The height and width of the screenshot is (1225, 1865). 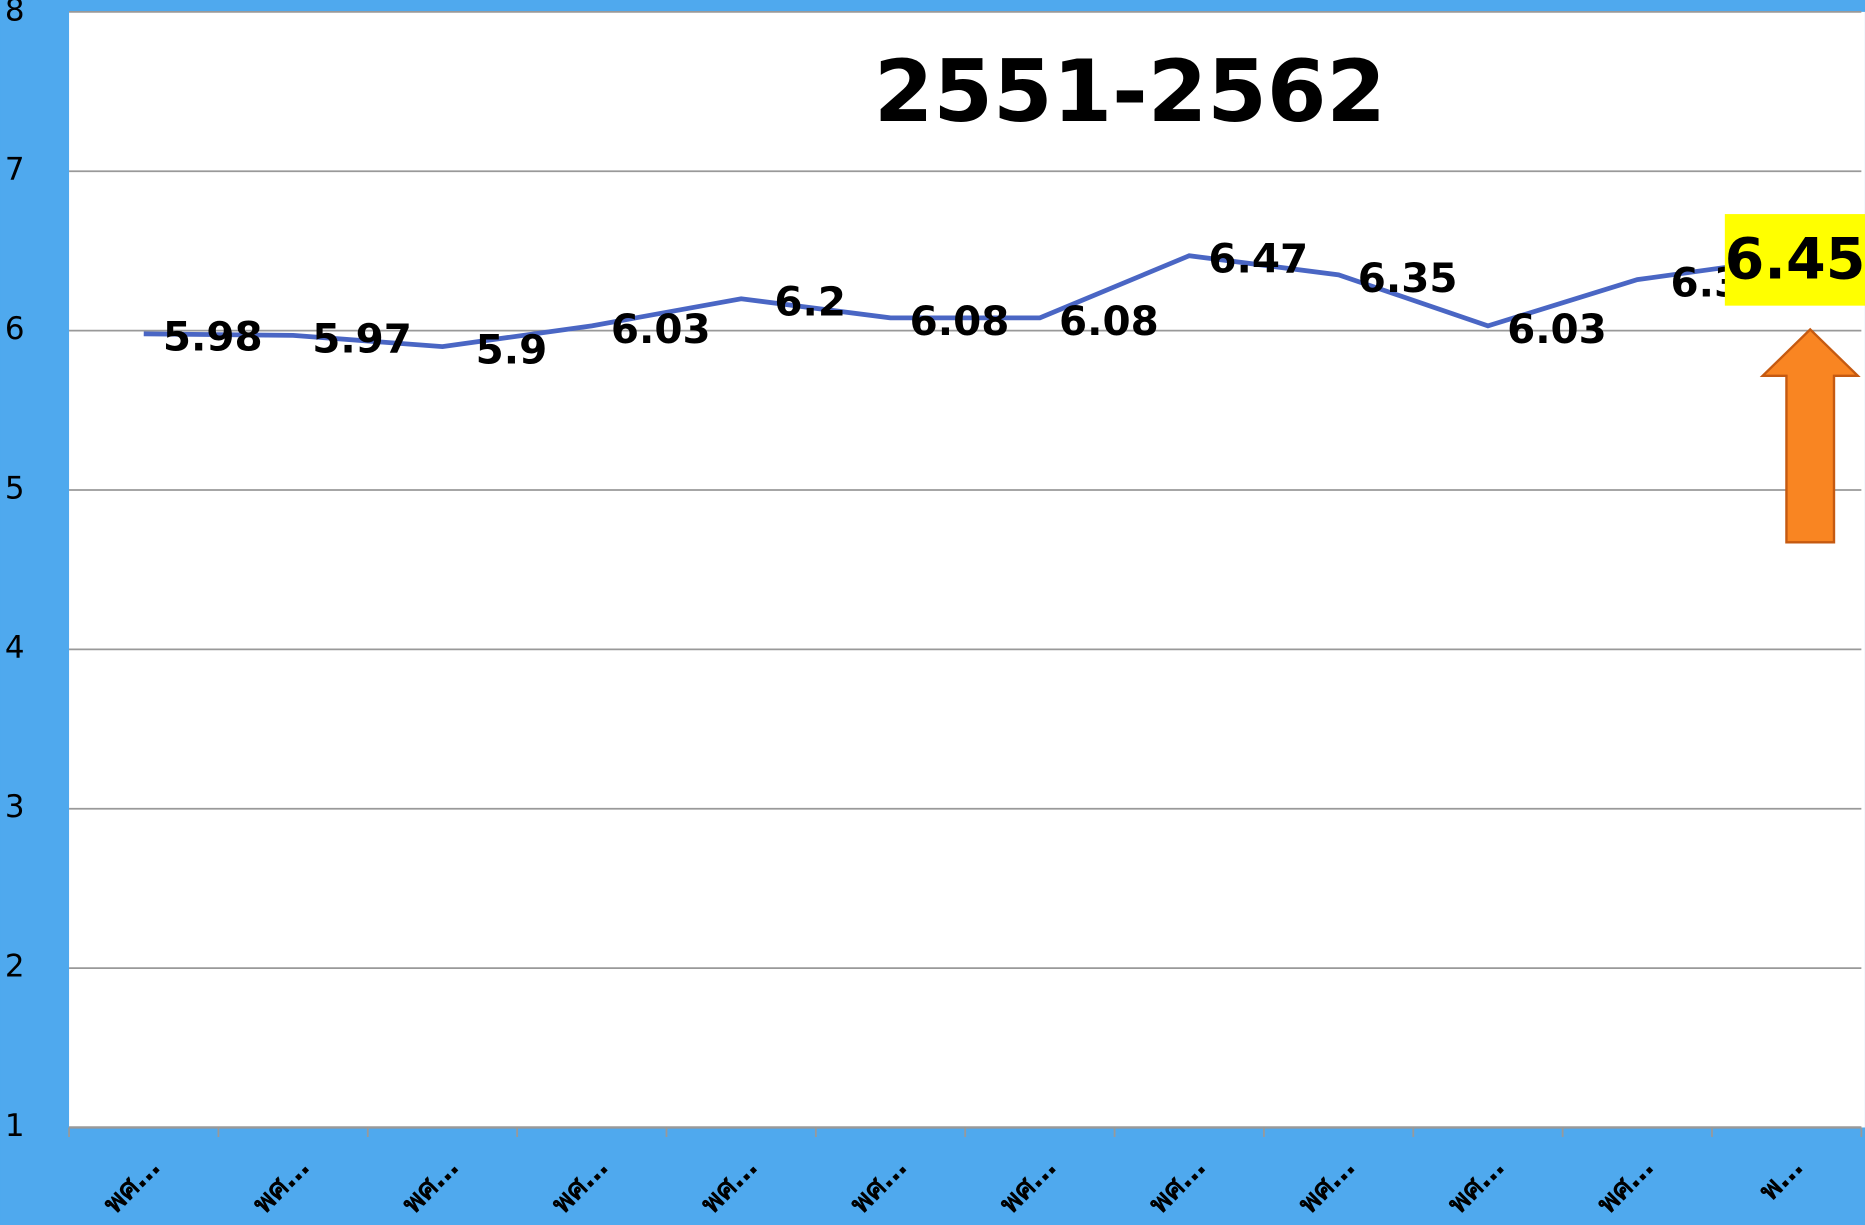 I want to click on chart-title: 2551-2562, so click(x=1130, y=92).